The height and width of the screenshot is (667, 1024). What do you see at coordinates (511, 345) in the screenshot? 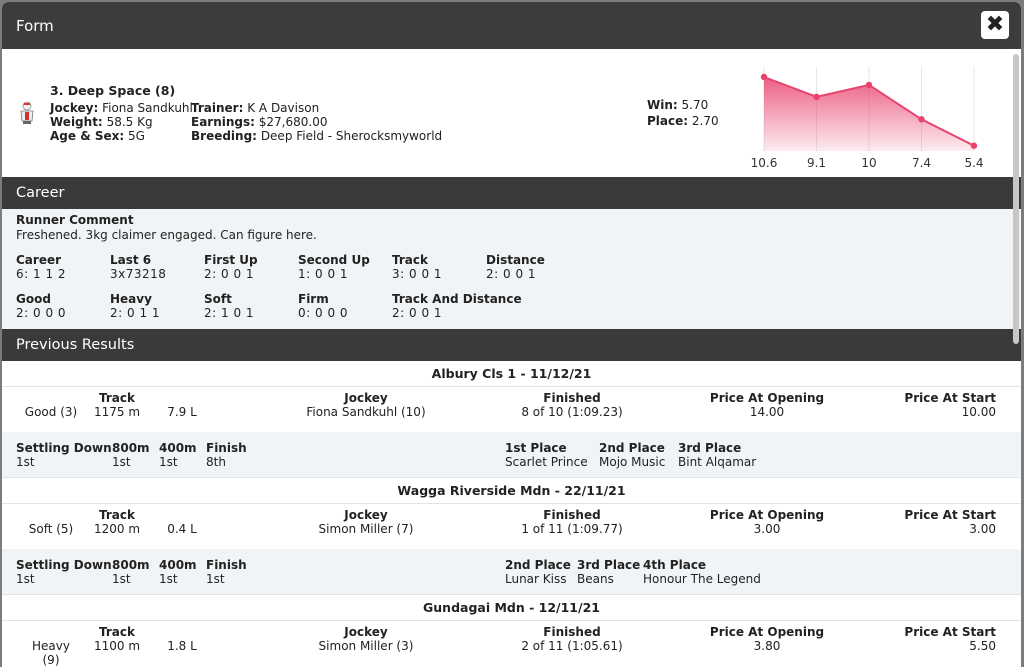
I see `previous-results-heading: Previous Results` at bounding box center [511, 345].